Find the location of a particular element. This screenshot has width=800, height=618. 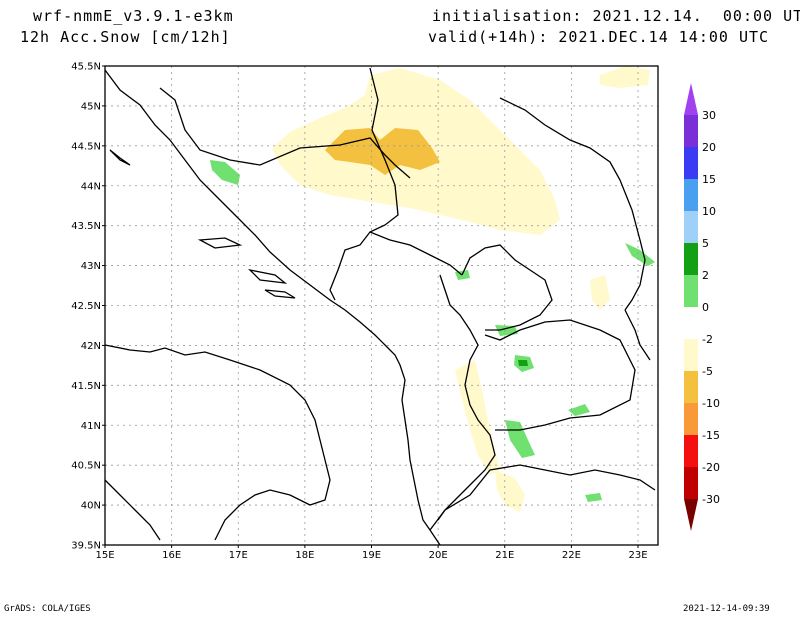

init-time: initialisation: 2021.12.14. 00:00 UTC is located at coordinates (616, 16).